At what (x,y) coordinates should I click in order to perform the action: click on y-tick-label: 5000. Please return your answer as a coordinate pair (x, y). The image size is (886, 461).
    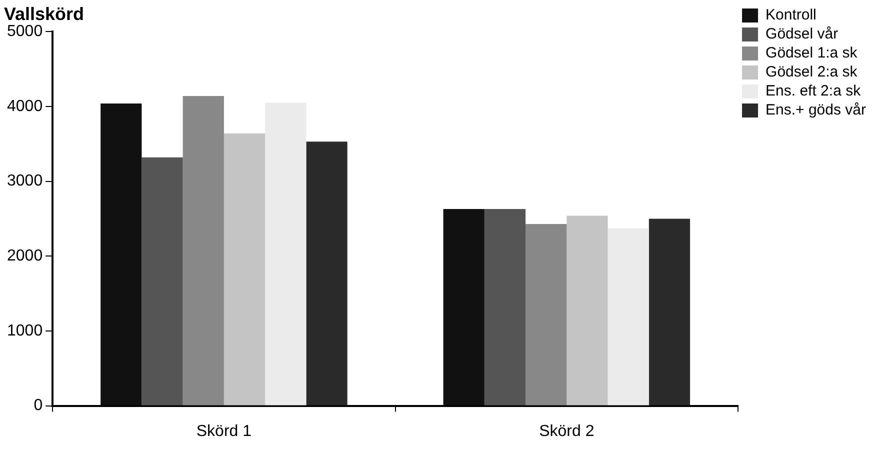
    Looking at the image, I should click on (25, 31).